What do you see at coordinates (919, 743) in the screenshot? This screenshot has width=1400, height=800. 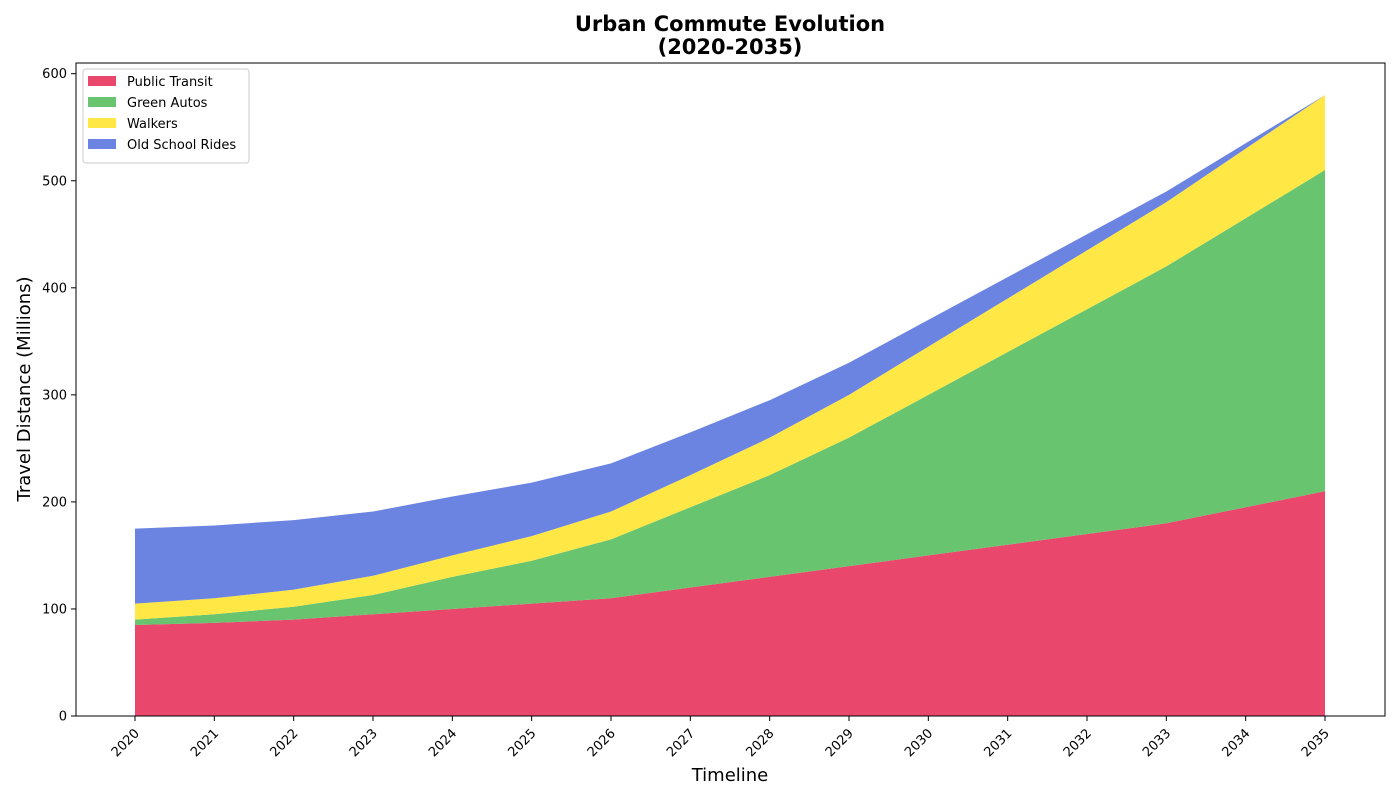 I see `x-tick-label: 2030` at bounding box center [919, 743].